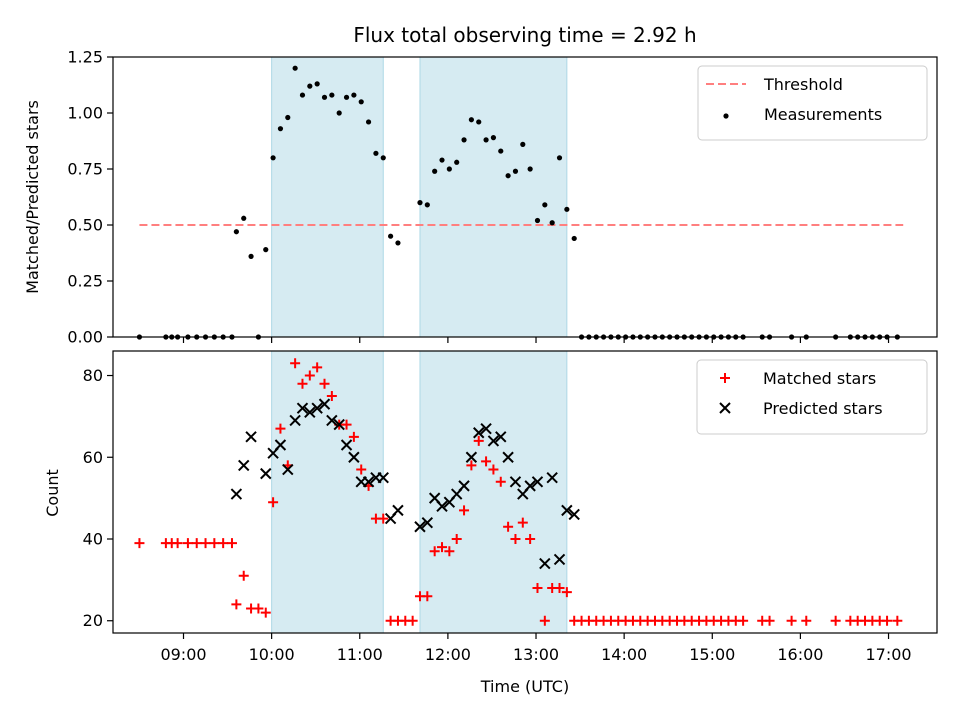  What do you see at coordinates (800, 654) in the screenshot?
I see `x-tick-label: 16:00` at bounding box center [800, 654].